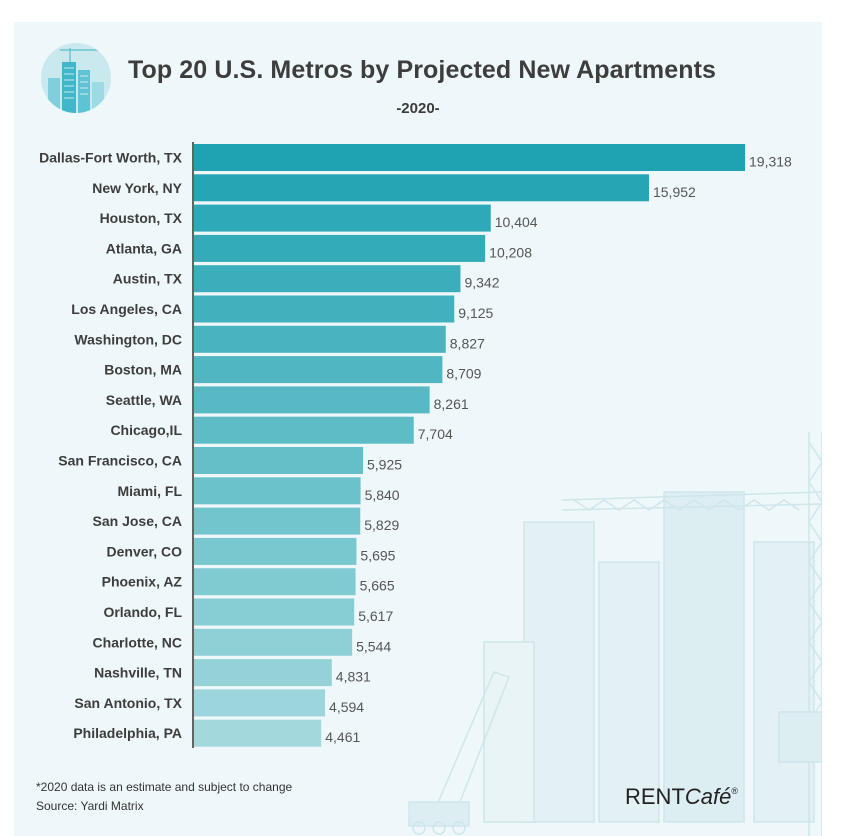 This screenshot has height=836, width=855. Describe the element at coordinates (655, 796) in the screenshot. I see `brand-main: RENT` at that location.